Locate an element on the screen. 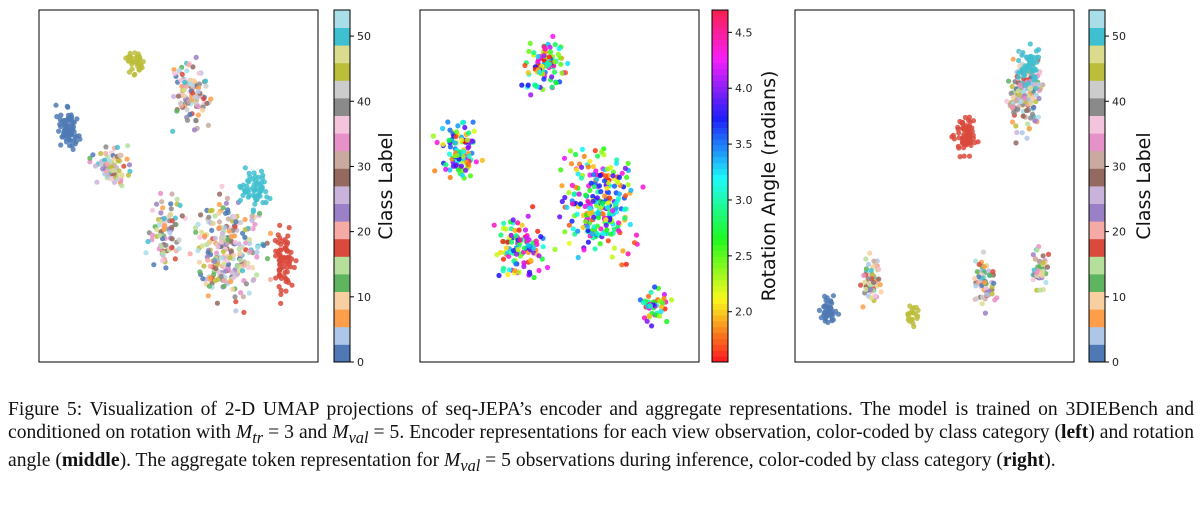  caption-prefix: Figure 5: is located at coordinates (45, 409).